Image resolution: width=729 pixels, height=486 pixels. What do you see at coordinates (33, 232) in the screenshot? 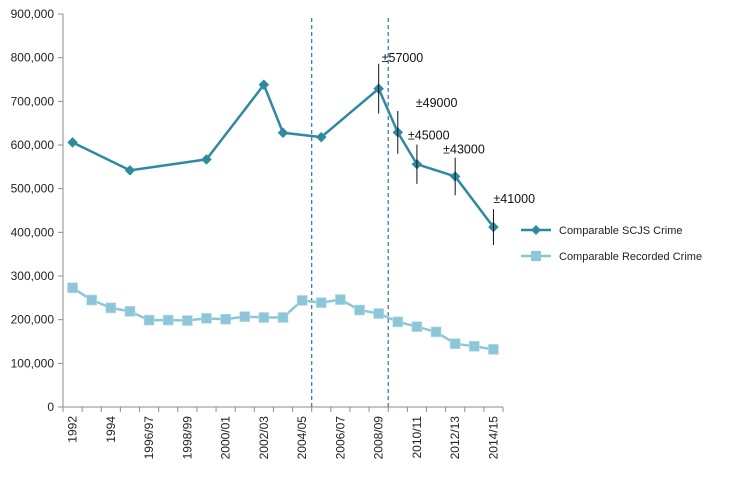
I see `y-tick-label: 400,000` at bounding box center [33, 232].